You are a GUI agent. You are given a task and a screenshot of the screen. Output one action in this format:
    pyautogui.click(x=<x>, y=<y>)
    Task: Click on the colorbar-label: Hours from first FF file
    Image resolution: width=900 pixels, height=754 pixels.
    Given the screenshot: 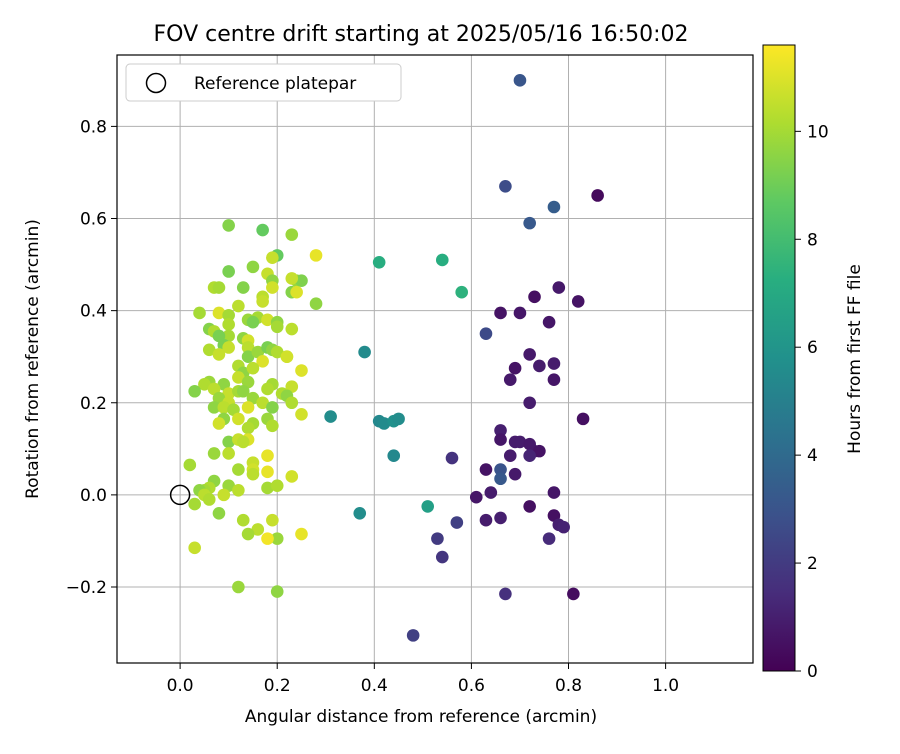 What is the action you would take?
    pyautogui.click(x=855, y=359)
    